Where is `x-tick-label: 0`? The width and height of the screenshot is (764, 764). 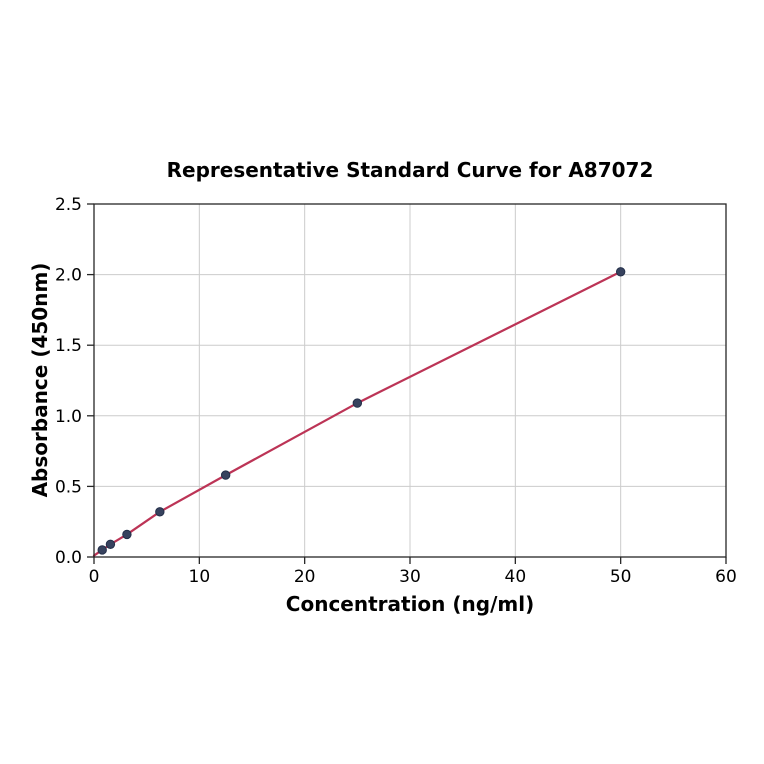 x-tick-label: 0 is located at coordinates (94, 577).